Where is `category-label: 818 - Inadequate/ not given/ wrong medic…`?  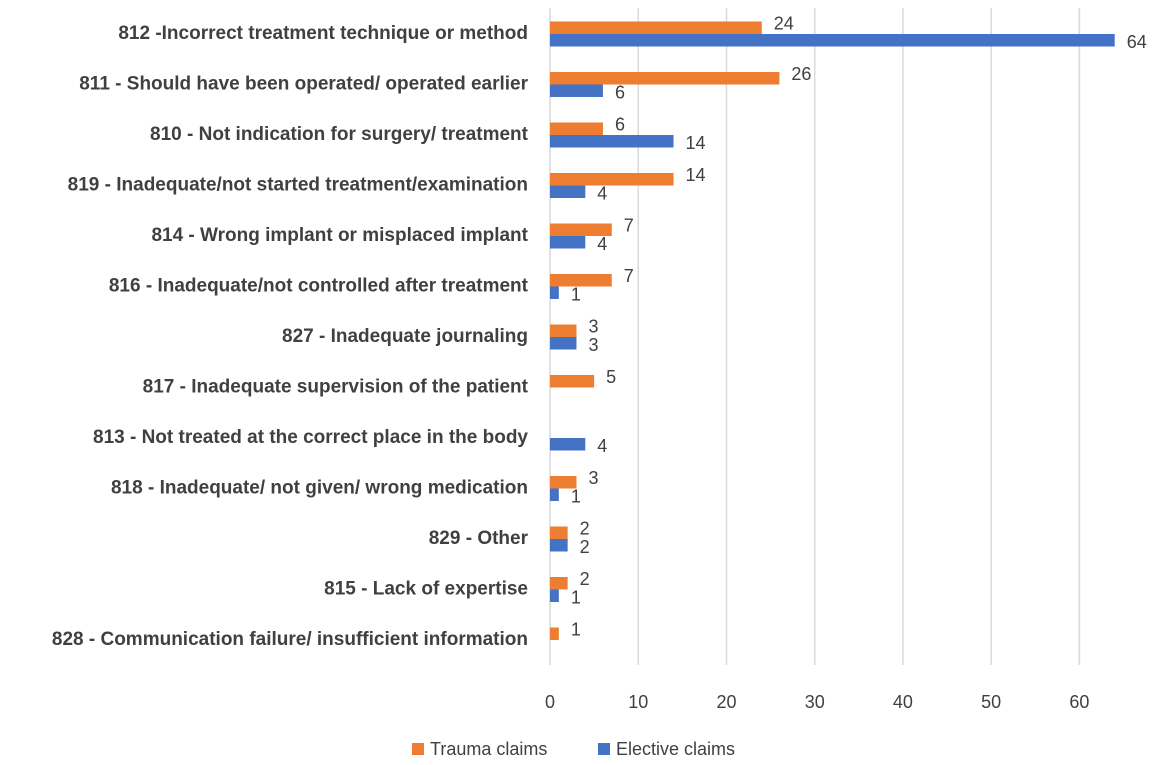 category-label: 818 - Inadequate/ not given/ wrong medic… is located at coordinates (319, 488).